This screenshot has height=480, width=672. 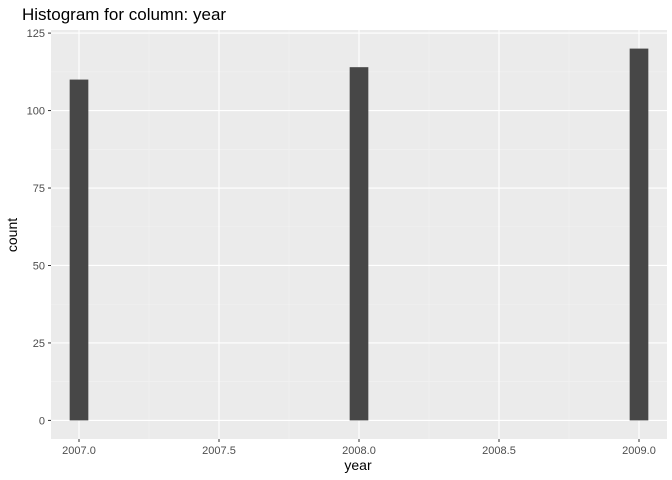 I want to click on x-tick-label: 2009.0, so click(x=639, y=451).